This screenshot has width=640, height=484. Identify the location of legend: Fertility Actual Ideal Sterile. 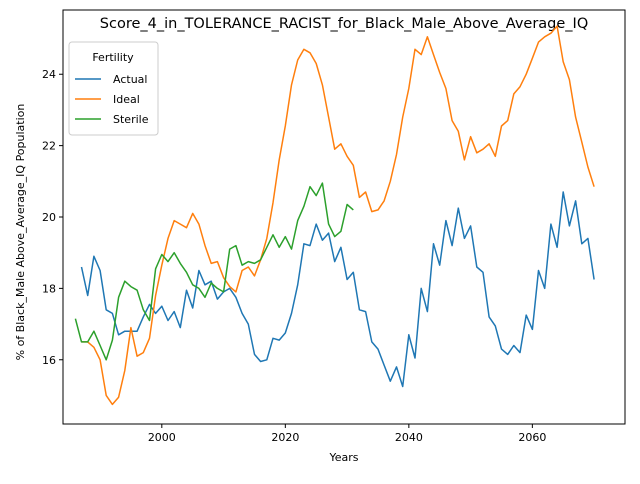
(113, 88).